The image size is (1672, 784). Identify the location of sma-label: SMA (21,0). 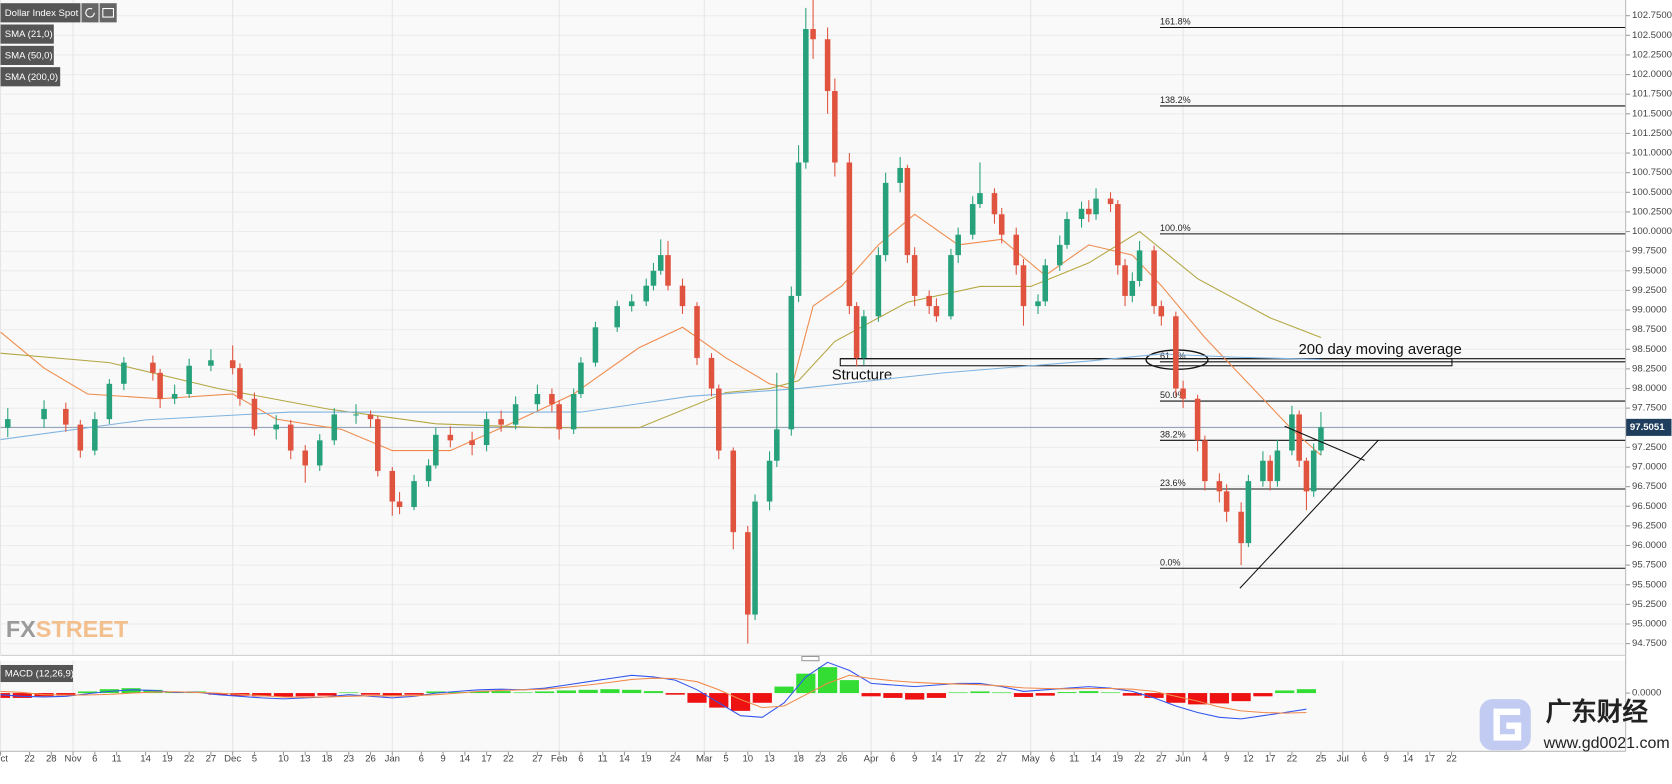
(29, 34).